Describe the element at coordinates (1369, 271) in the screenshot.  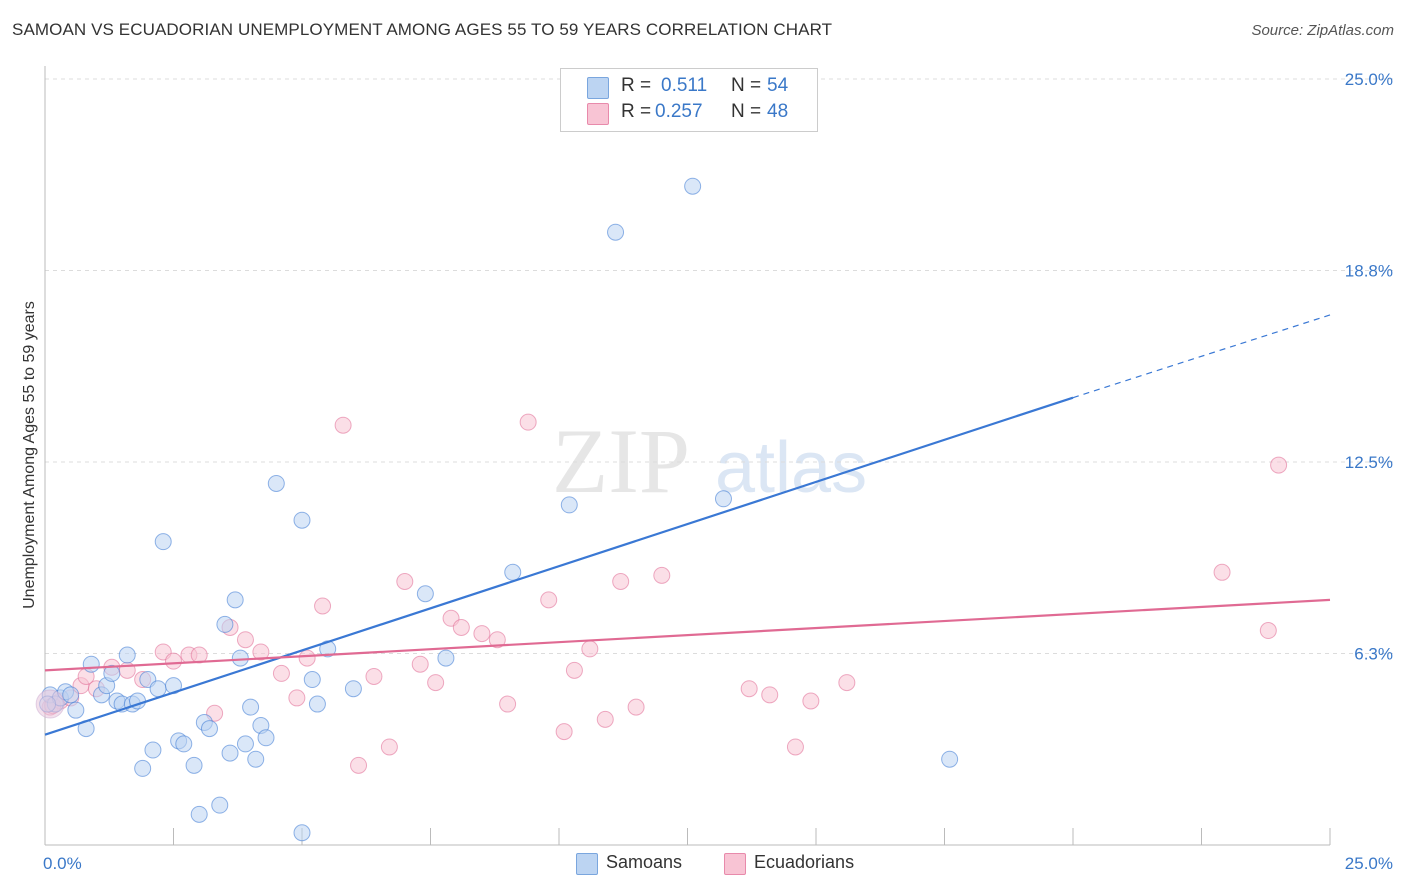
I see `y-tick-label: 18.8%` at that location.